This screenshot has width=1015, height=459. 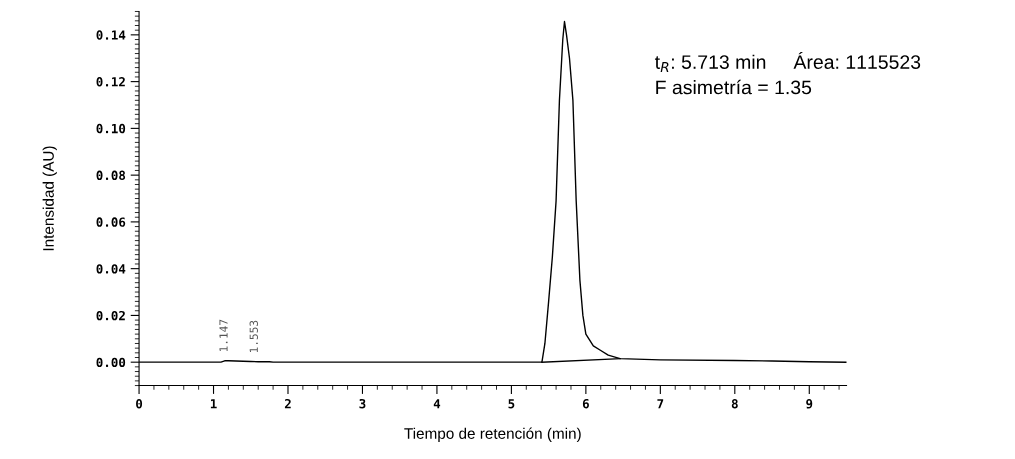 What do you see at coordinates (139, 403) in the screenshot?
I see `x-tick-label: 0` at bounding box center [139, 403].